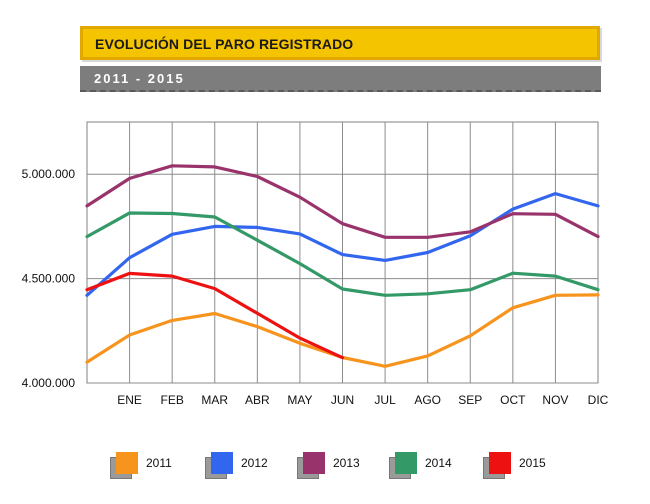  I want to click on chart-title: EVOLUCIÓN DEL PARO REGISTRADO, so click(224, 44).